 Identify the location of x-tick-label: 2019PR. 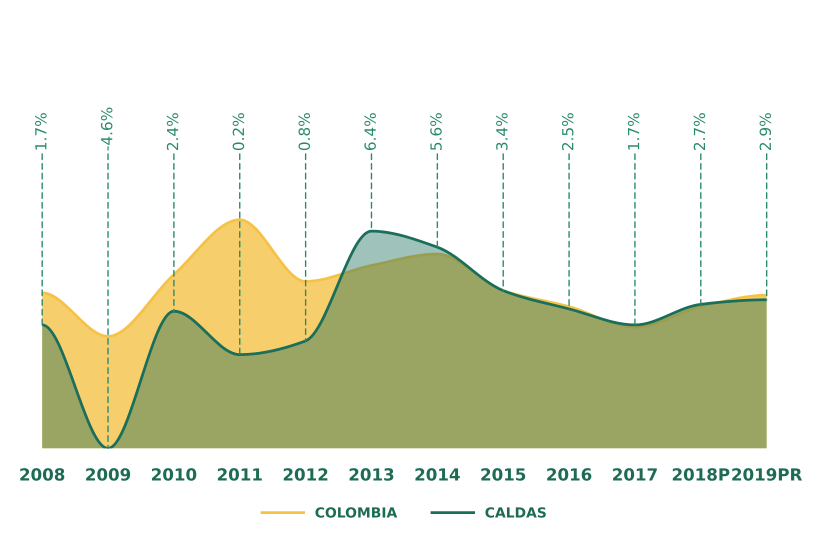
(767, 474).